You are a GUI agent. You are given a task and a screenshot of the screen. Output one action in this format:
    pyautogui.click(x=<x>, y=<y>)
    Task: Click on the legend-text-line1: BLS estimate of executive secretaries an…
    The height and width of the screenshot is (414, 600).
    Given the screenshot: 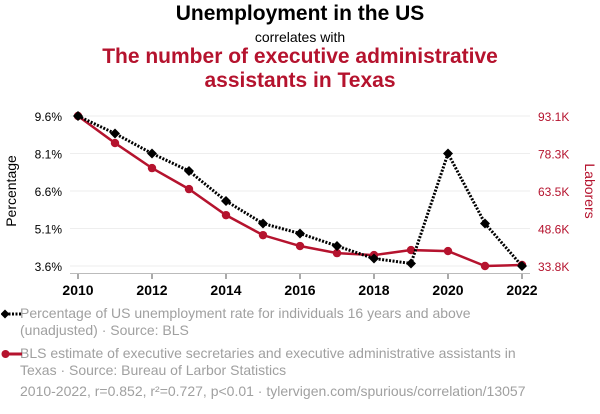 What is the action you would take?
    pyautogui.click(x=268, y=353)
    